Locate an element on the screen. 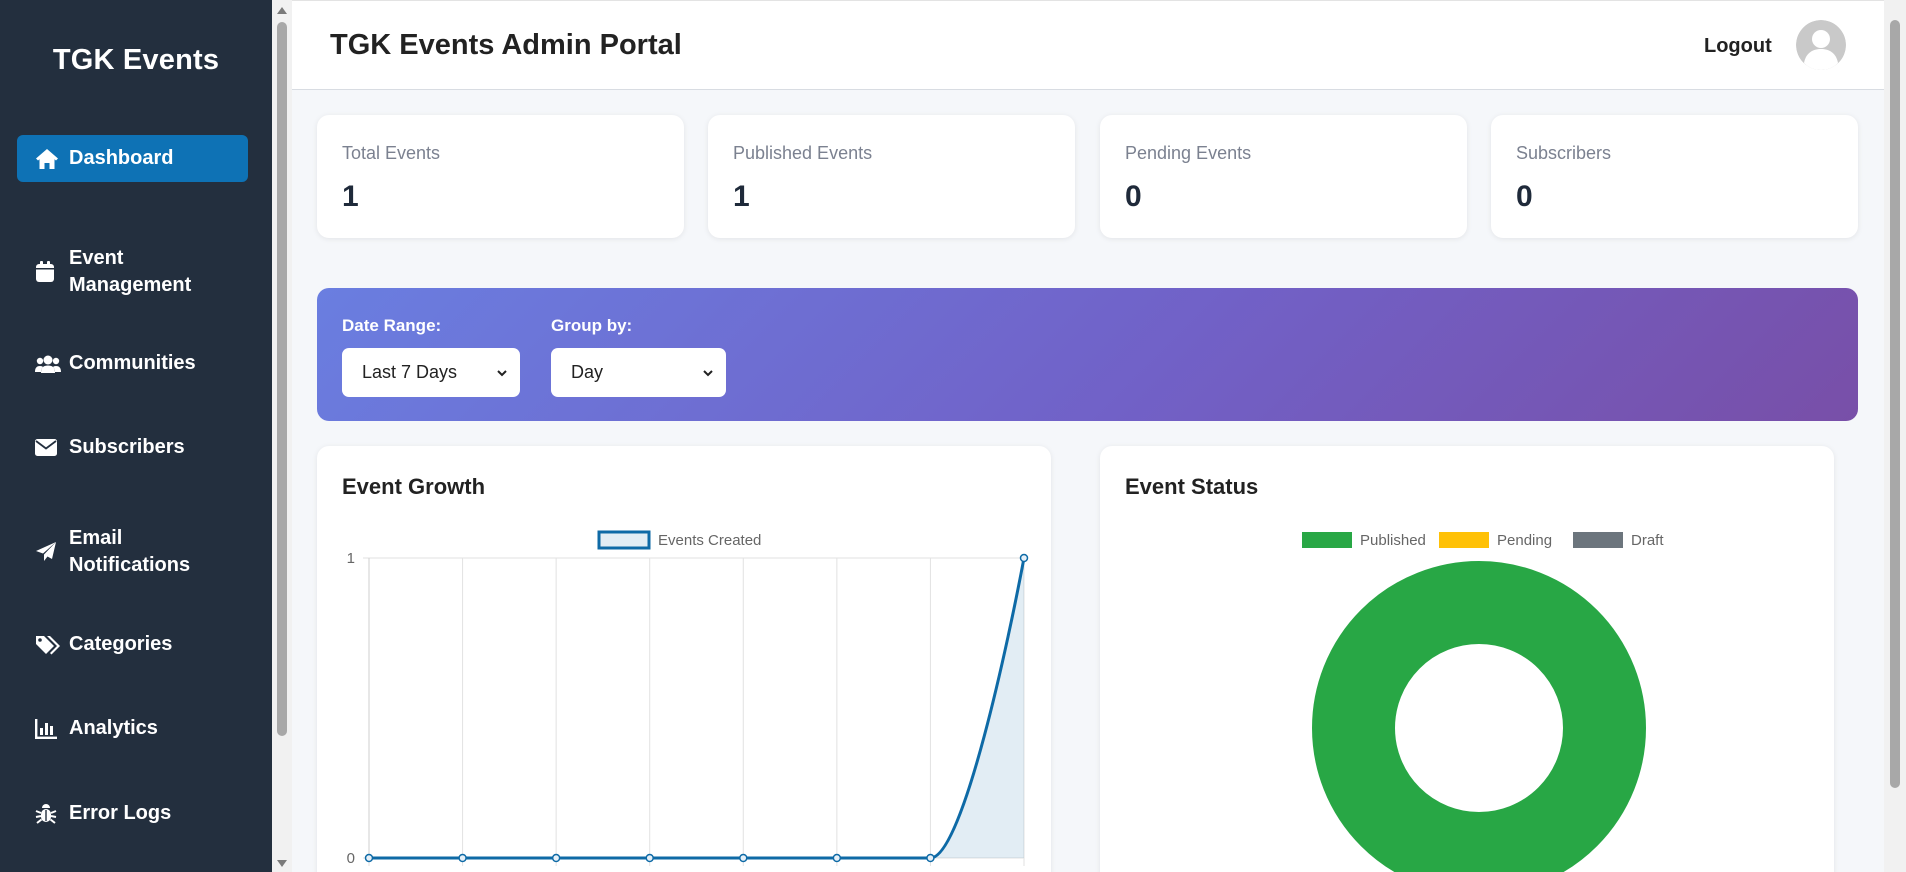 This screenshot has width=1906, height=872. bug-icon is located at coordinates (52, 814).